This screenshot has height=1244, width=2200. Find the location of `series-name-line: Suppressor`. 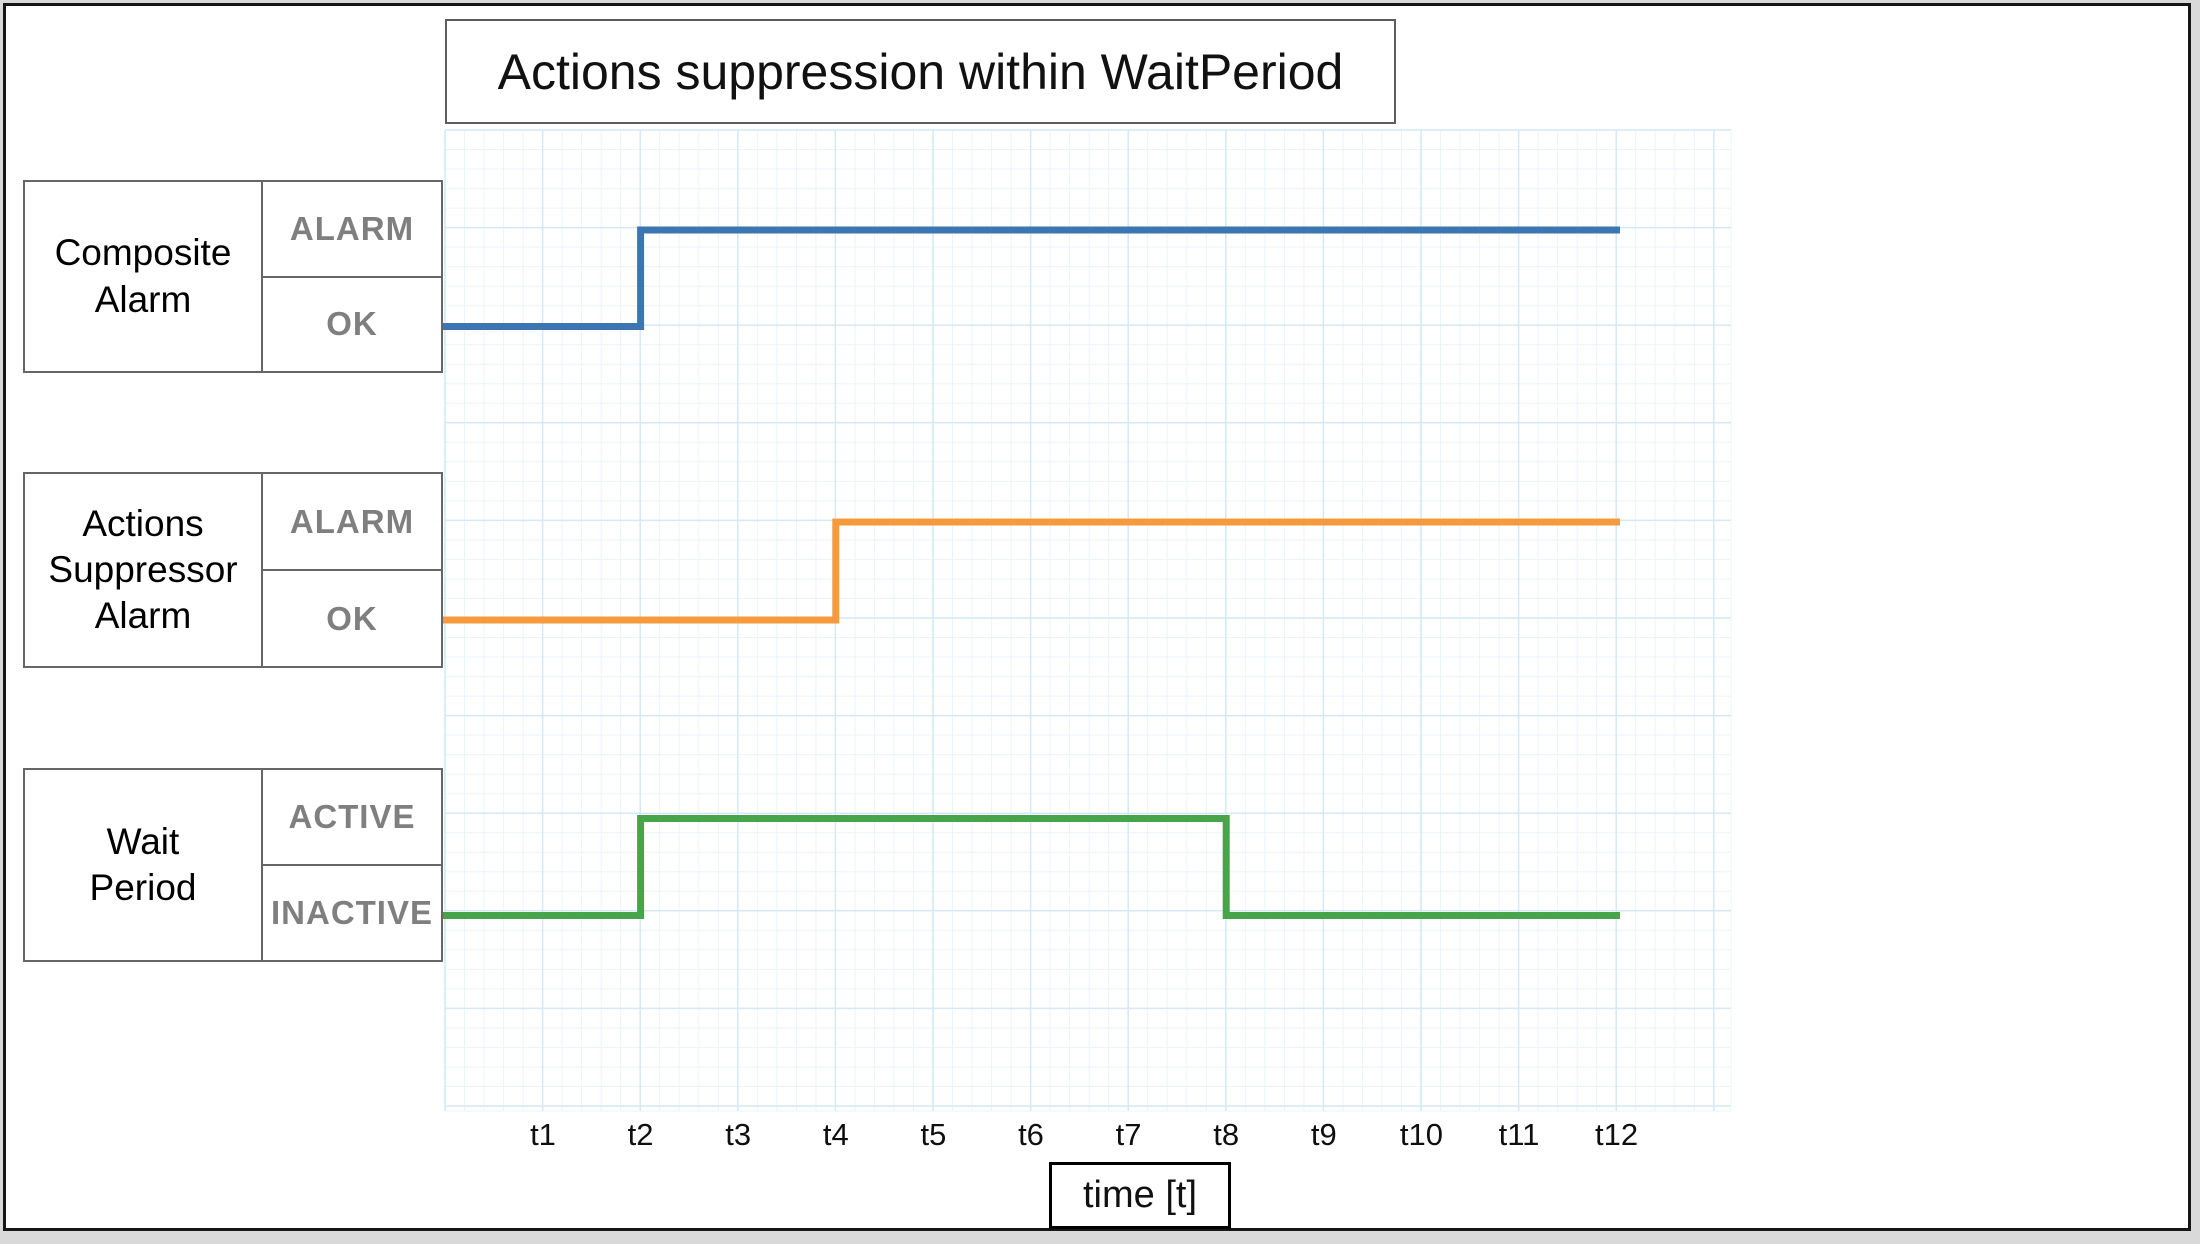

series-name-line: Suppressor is located at coordinates (143, 569).